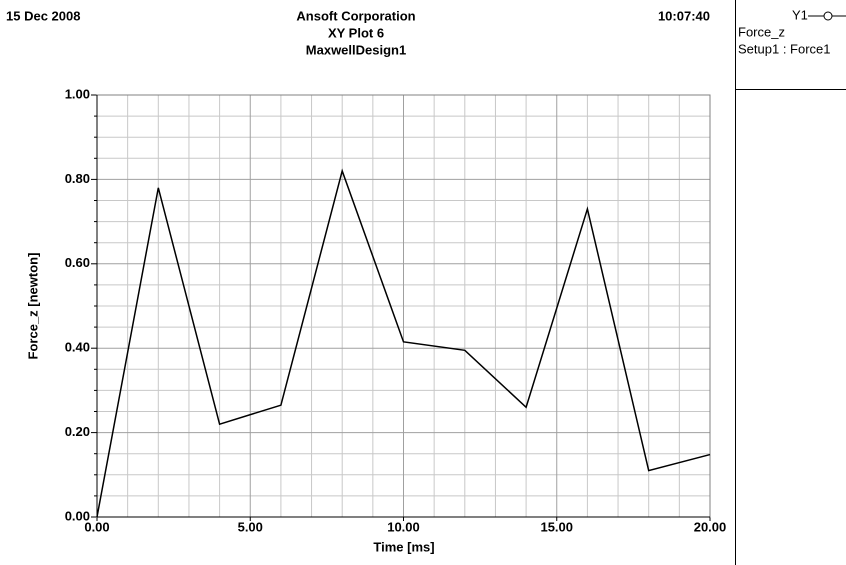 The width and height of the screenshot is (846, 565). Describe the element at coordinates (556, 526) in the screenshot. I see `x-tick-label: 15.00` at that location.